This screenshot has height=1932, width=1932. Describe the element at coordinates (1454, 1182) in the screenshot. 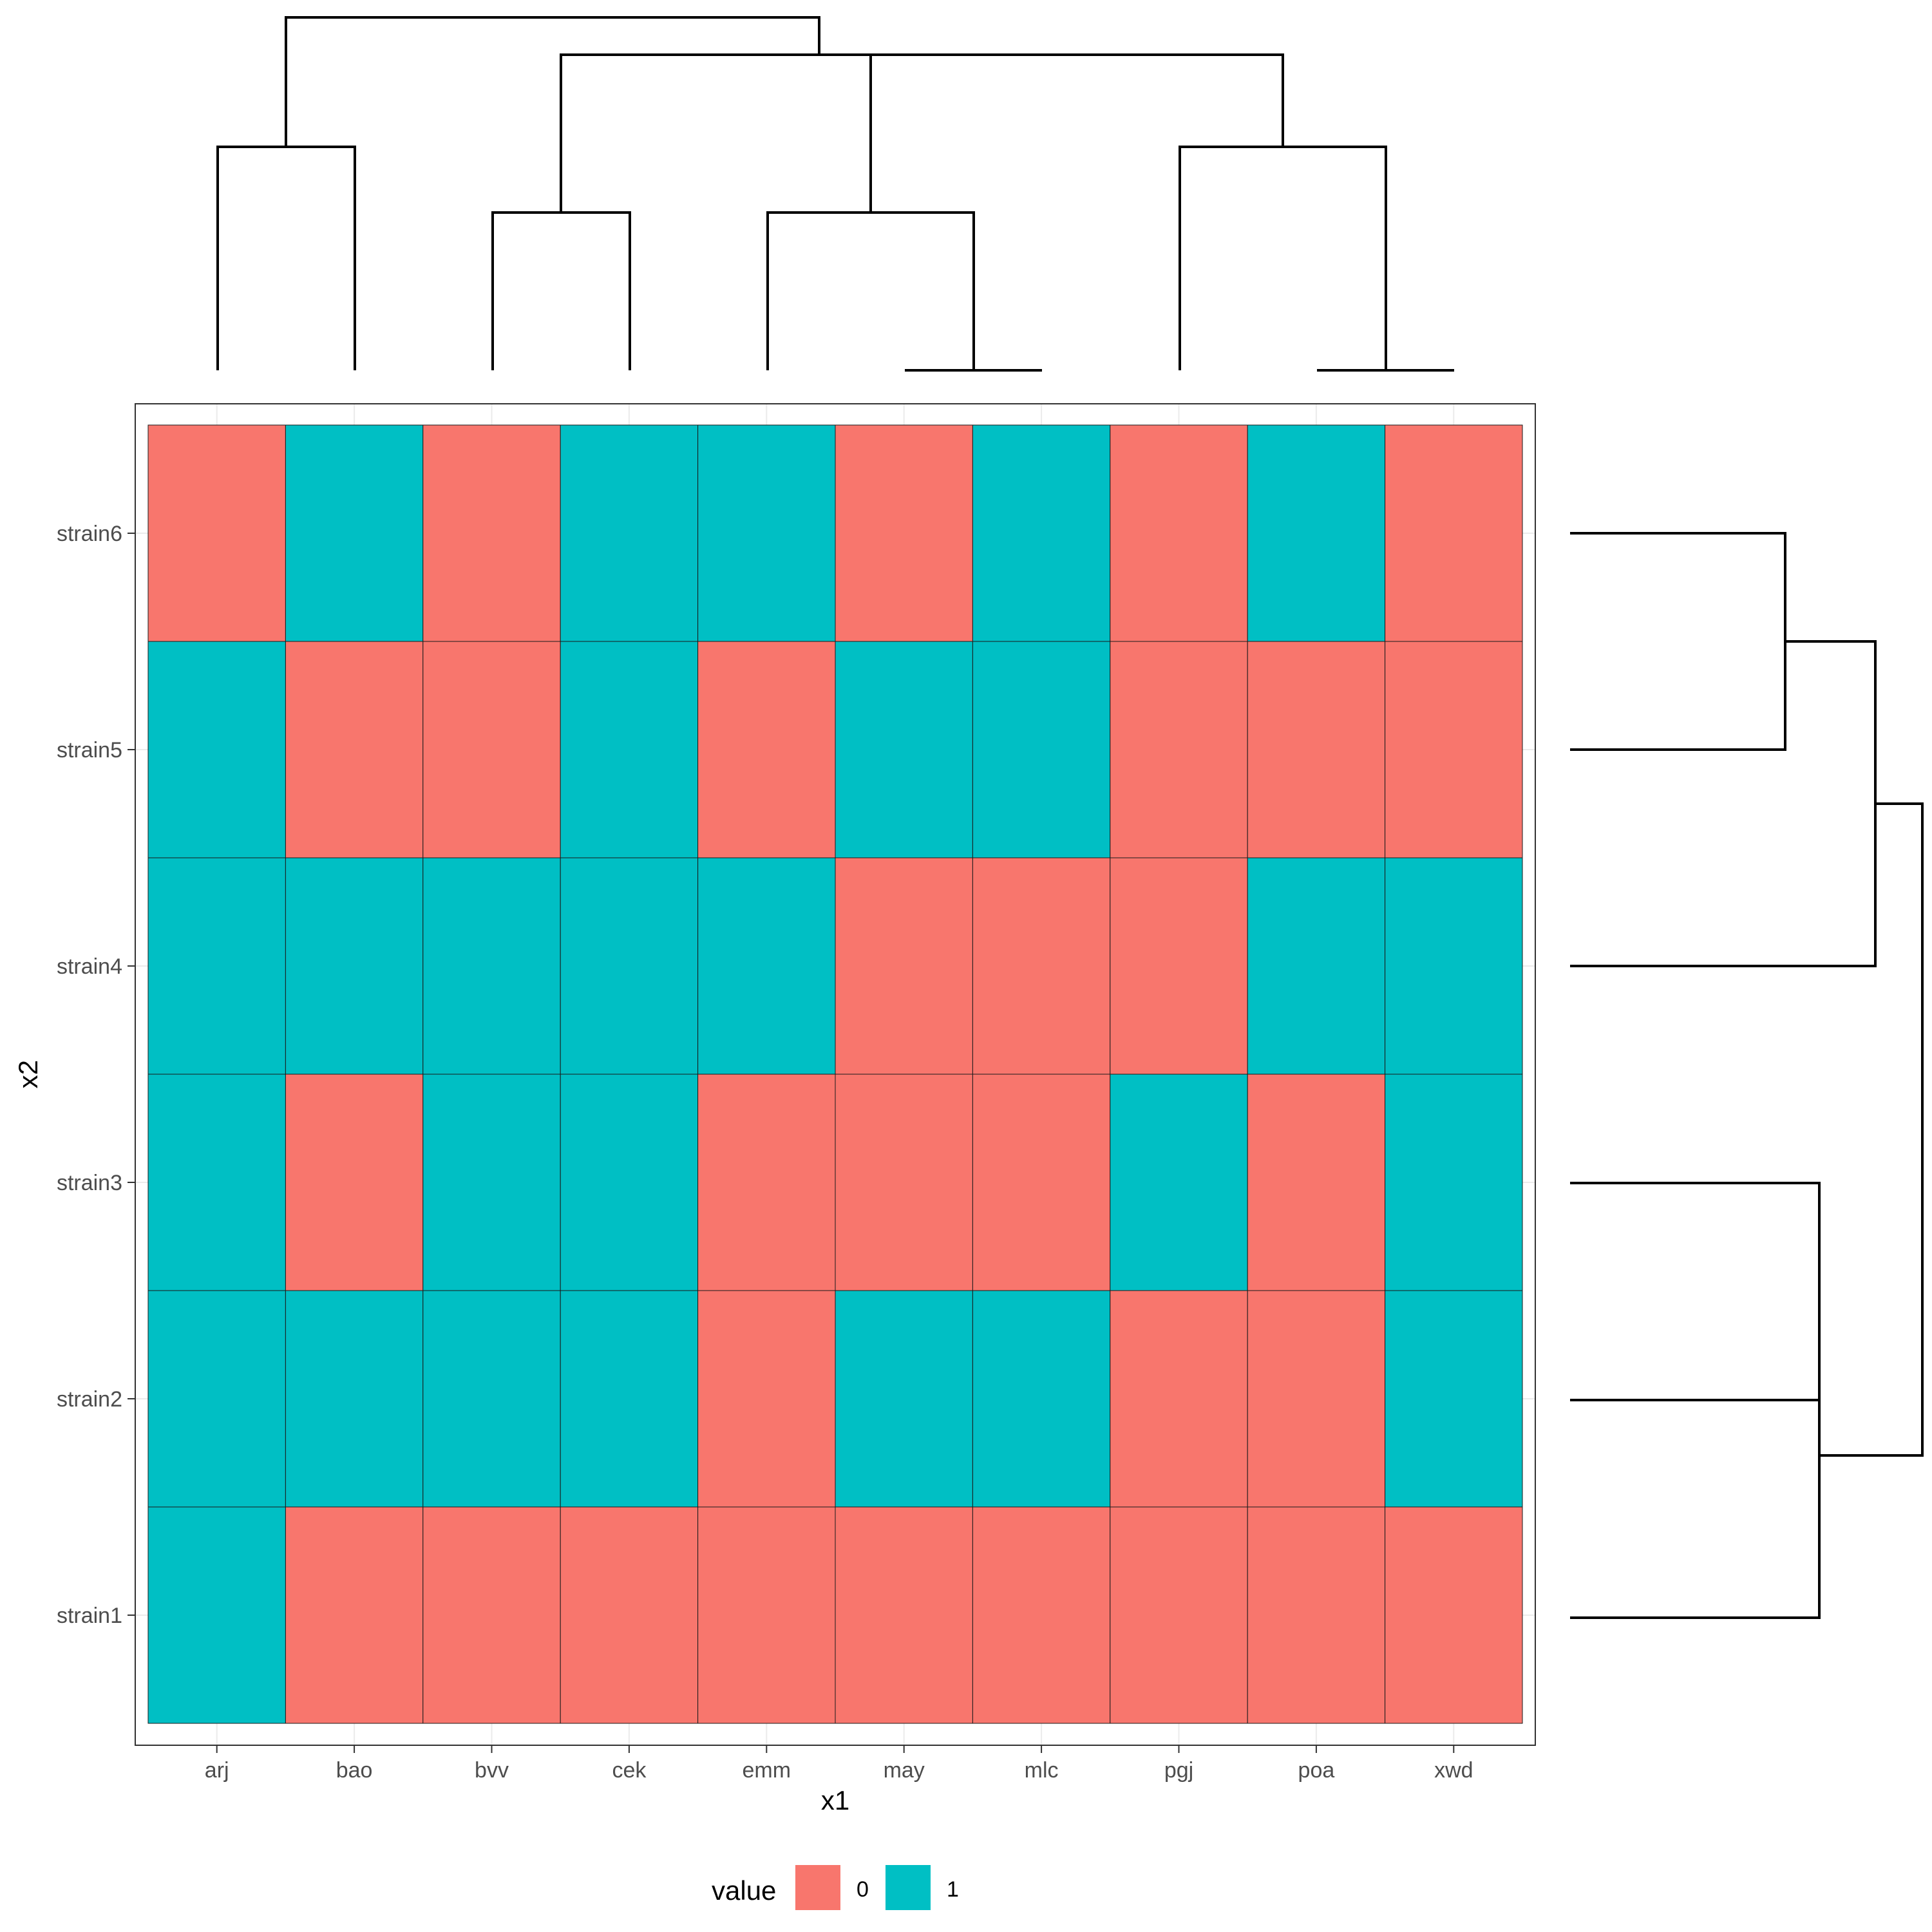

I see `tile-strain3-xwd` at that location.